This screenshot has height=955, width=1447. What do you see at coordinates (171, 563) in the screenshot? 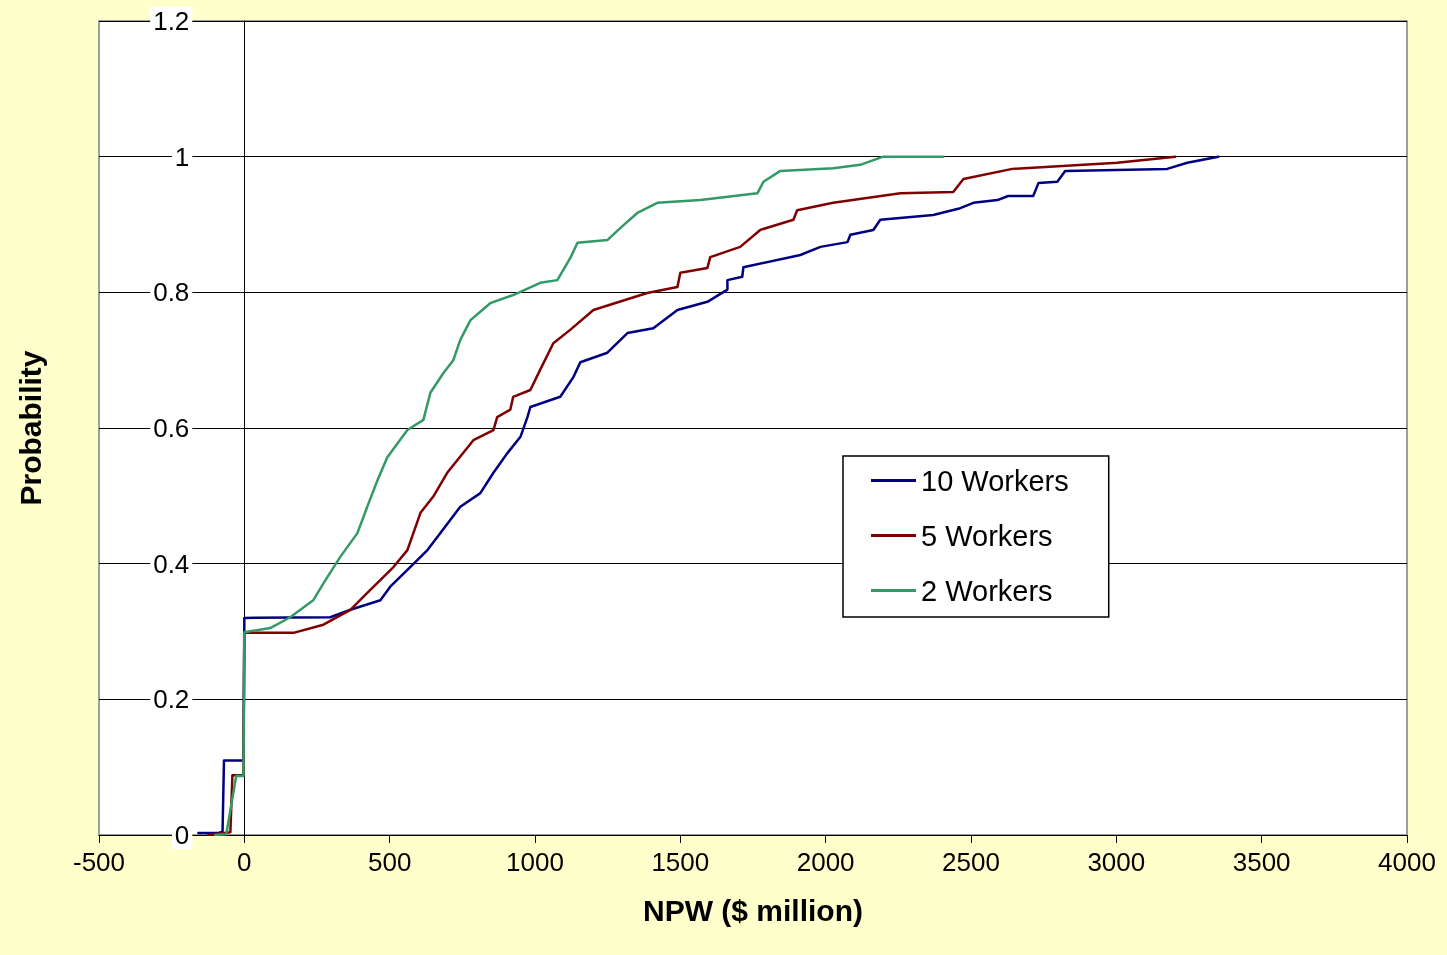
I see `y-tick-label: 0.4` at bounding box center [171, 563].